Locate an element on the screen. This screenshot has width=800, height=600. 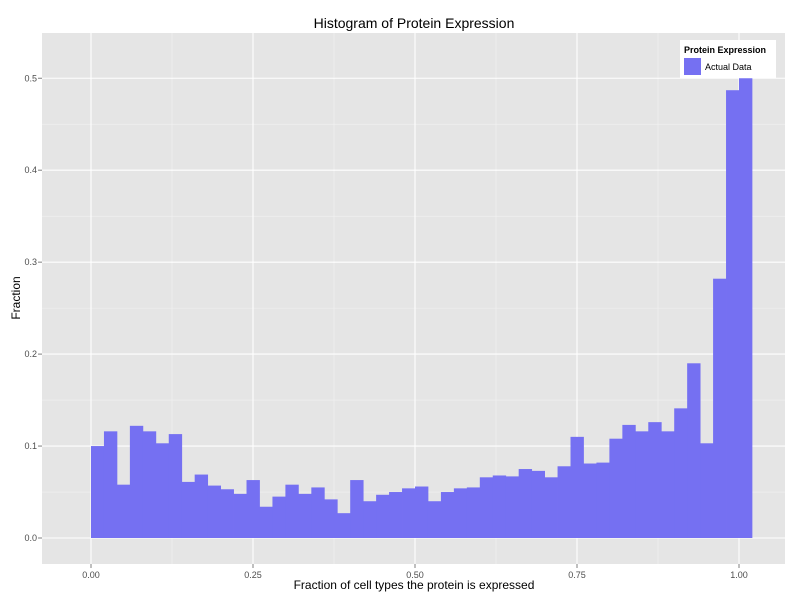
y-tick-label: 0.5 is located at coordinates (30, 78).